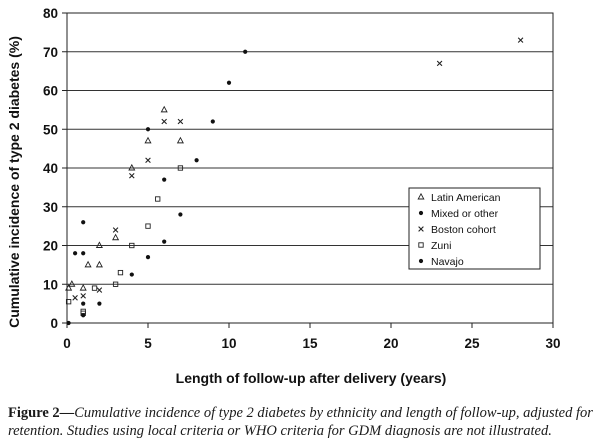  What do you see at coordinates (472, 343) in the screenshot?
I see `x-tick-label: 25` at bounding box center [472, 343].